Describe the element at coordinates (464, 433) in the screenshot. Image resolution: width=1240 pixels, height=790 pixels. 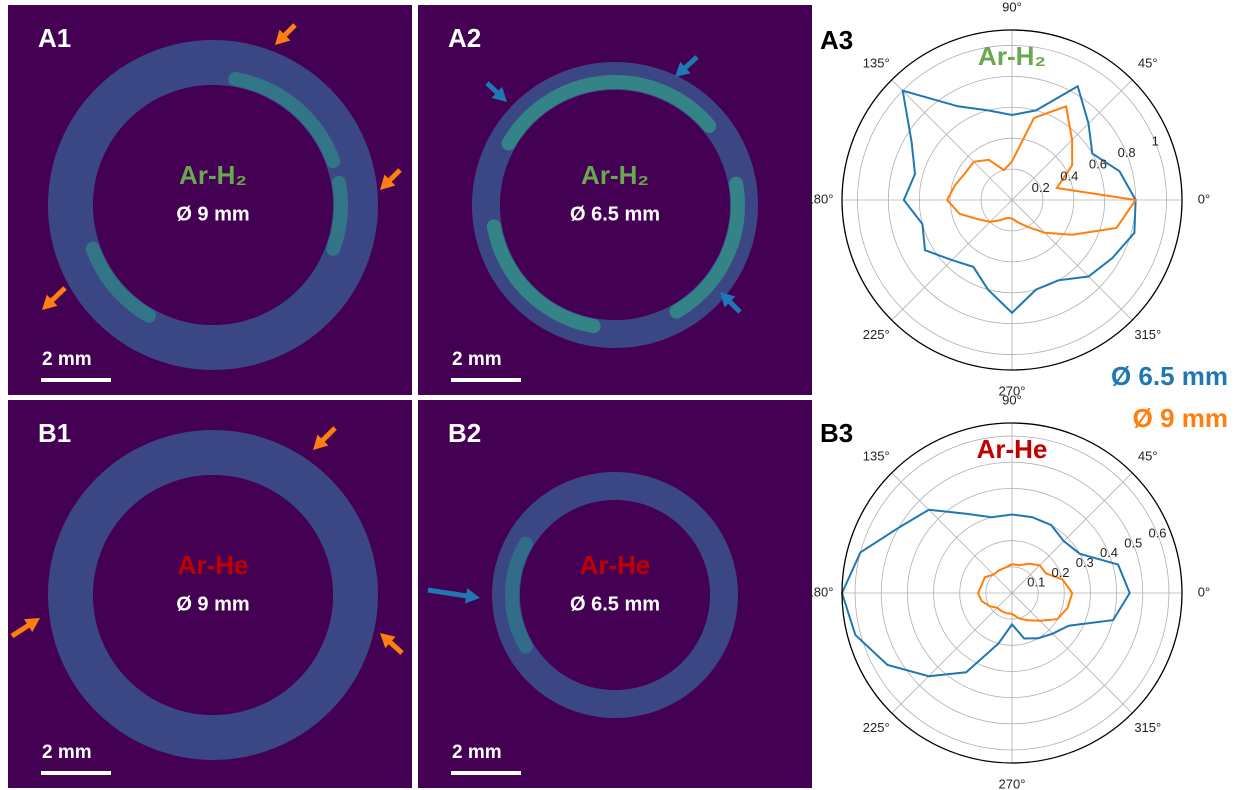
I see `panel-label: B2` at that location.